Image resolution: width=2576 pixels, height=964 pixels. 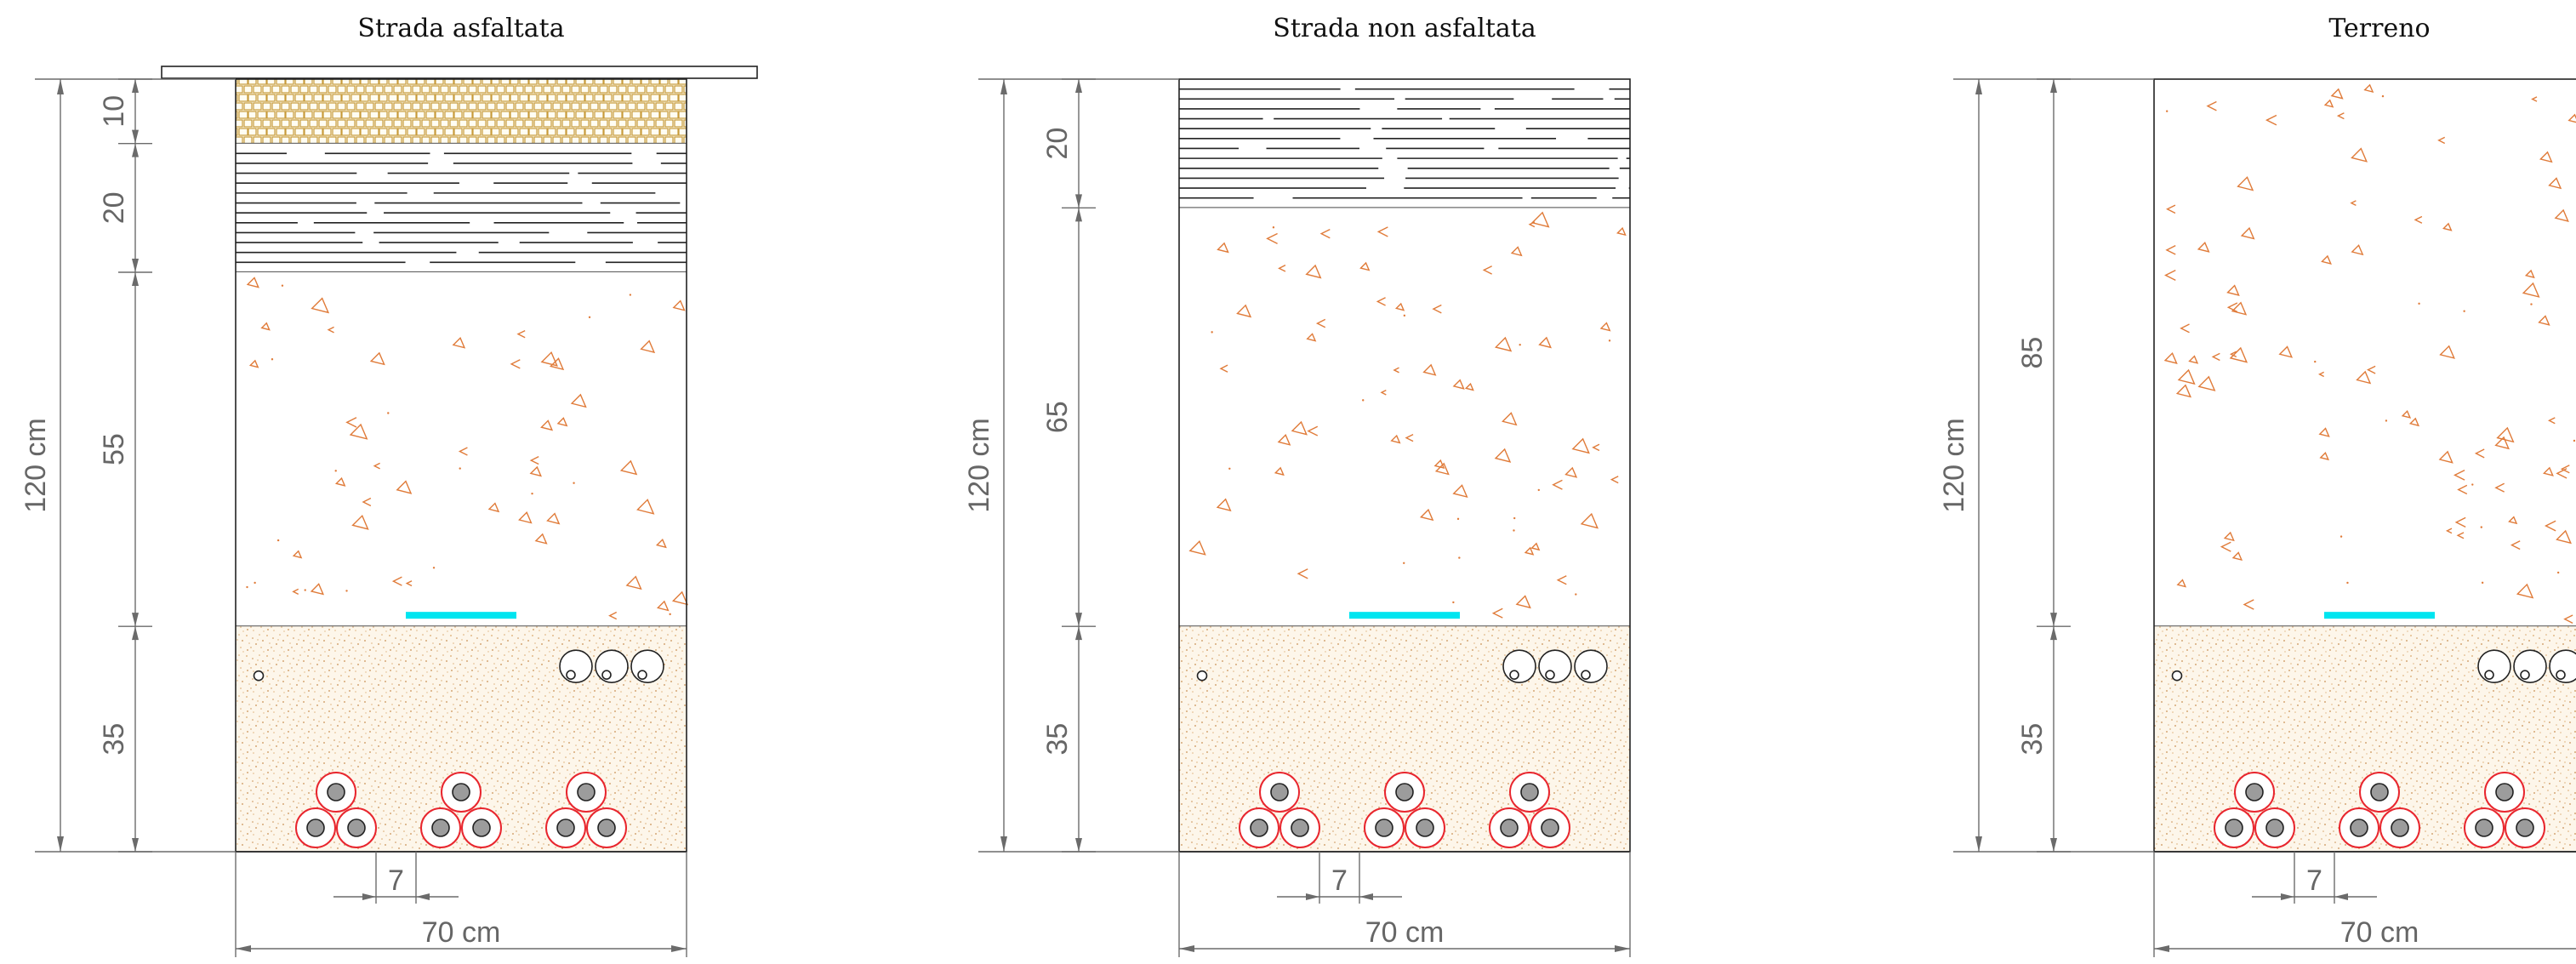 I want to click on layer-depth-label: 65, so click(x=1058, y=417).